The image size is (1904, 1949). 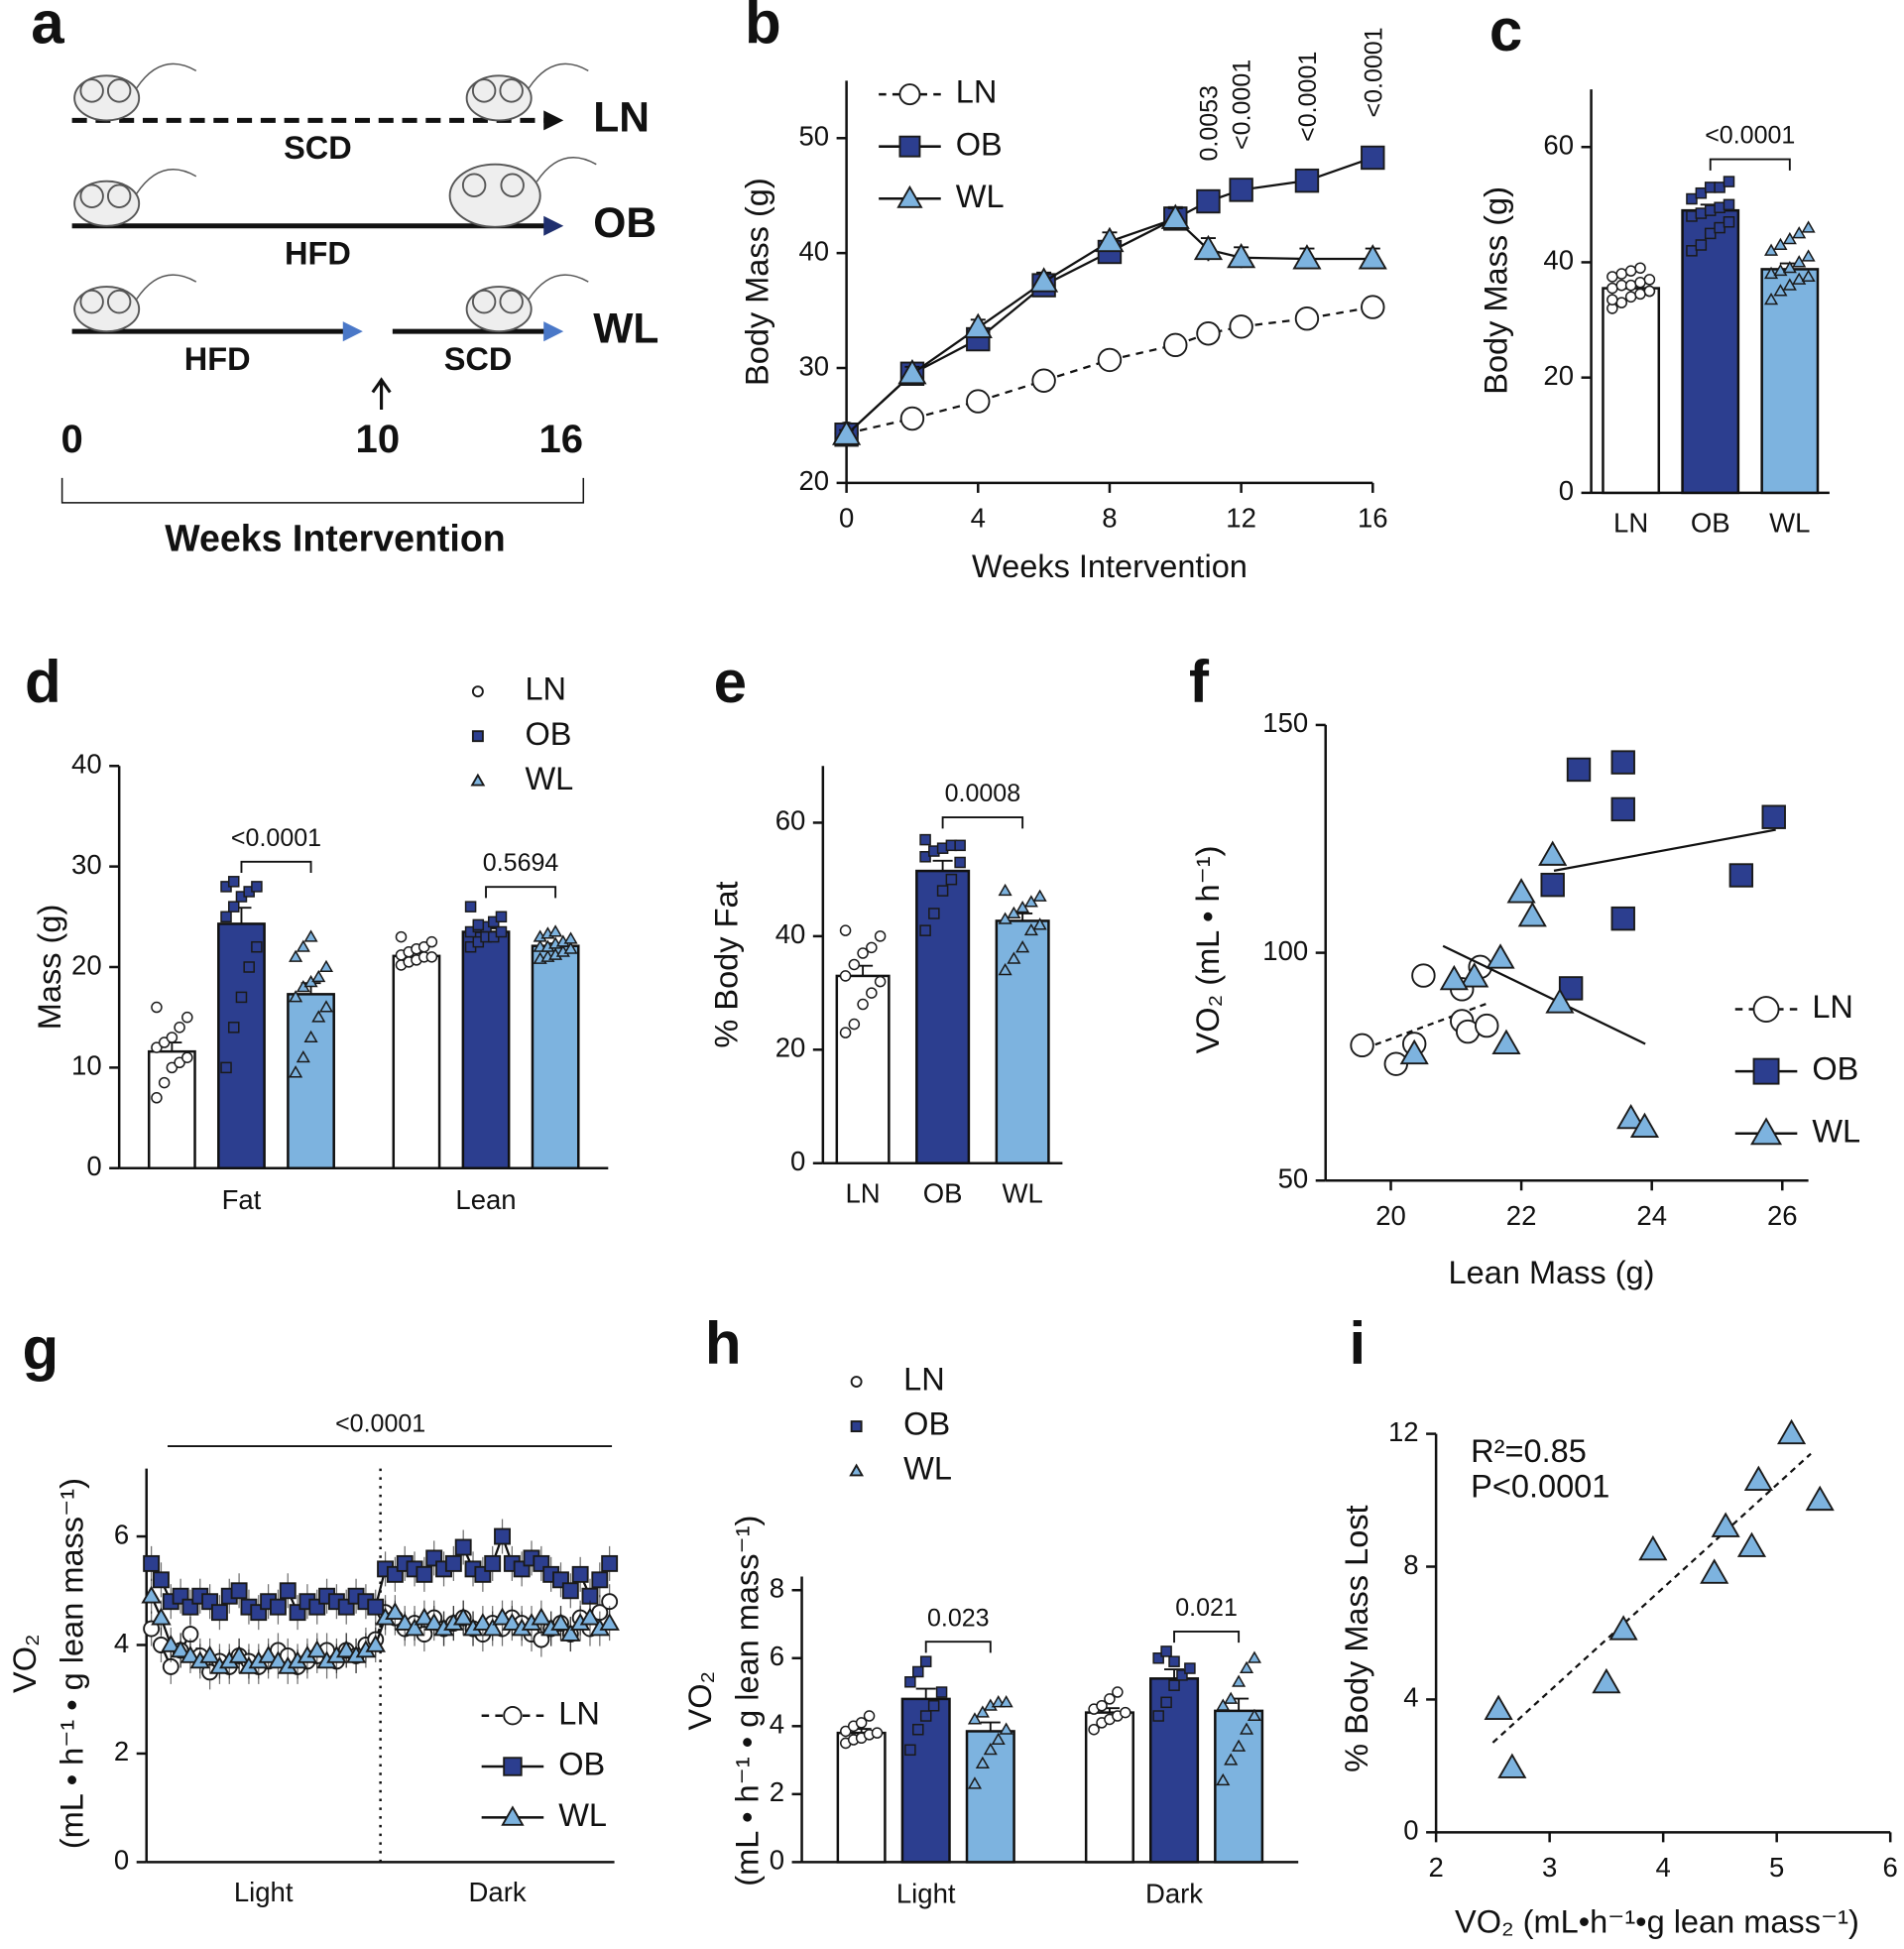 I want to click on y-tick-label: 30, so click(x=86, y=865).